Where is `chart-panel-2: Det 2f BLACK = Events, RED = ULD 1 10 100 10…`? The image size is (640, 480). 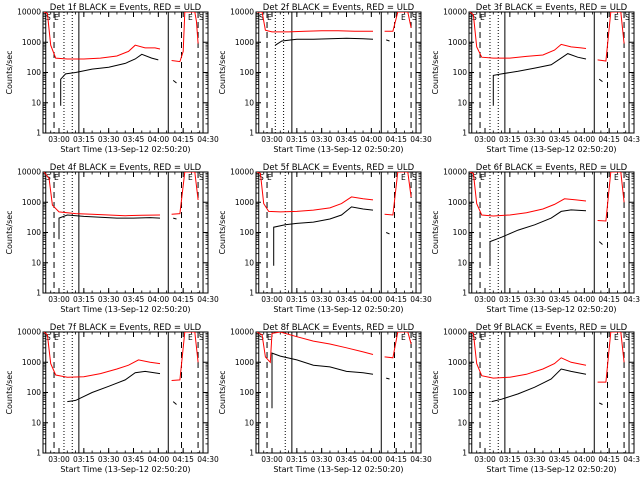
chart-panel-2: Det 2f BLACK = Events, RED = ULD 1 10 100 10… is located at coordinates (325, 78).